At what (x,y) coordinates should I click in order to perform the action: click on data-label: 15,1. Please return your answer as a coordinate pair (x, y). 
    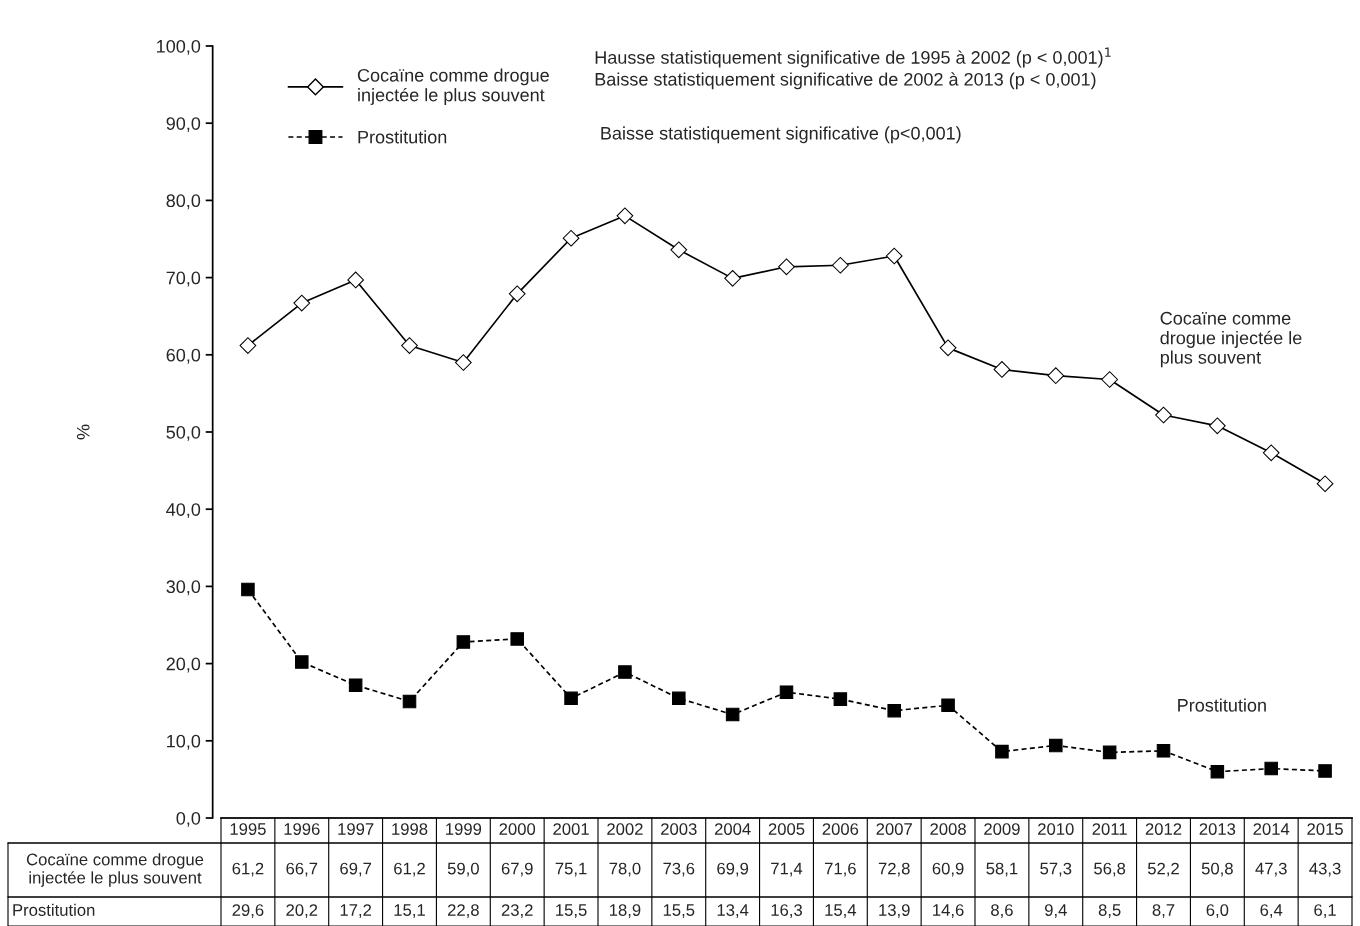
    Looking at the image, I should click on (409, 911).